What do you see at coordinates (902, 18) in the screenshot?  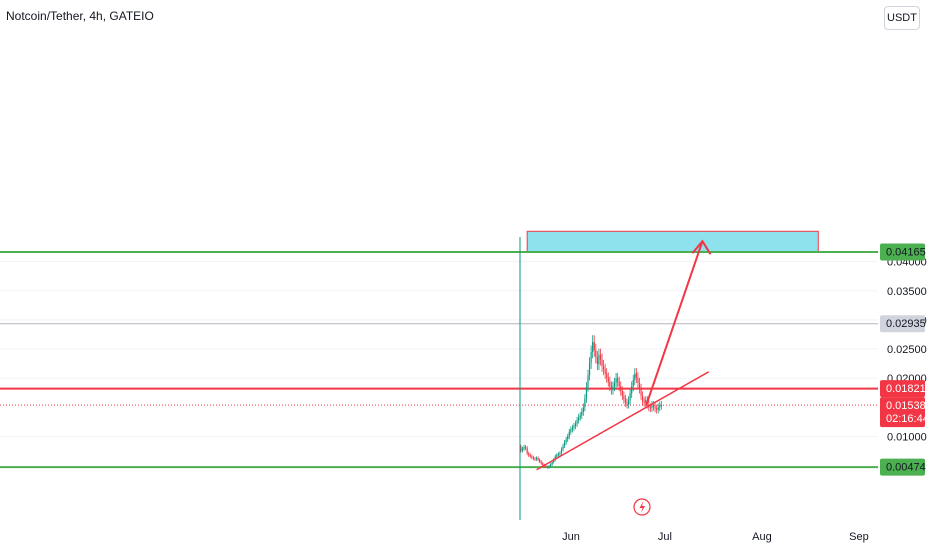 I see `currency-button: USDT` at bounding box center [902, 18].